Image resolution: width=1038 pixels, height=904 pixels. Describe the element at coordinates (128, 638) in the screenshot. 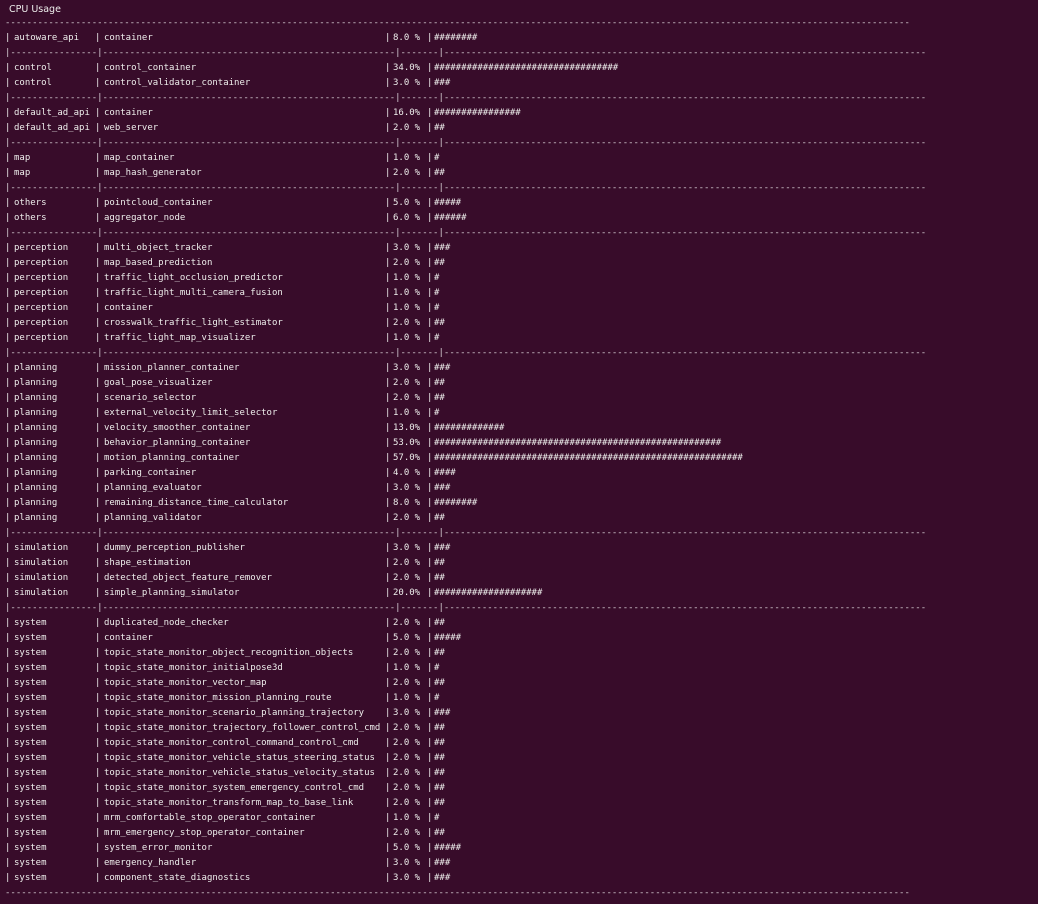

I see `node-name-cell: container` at that location.